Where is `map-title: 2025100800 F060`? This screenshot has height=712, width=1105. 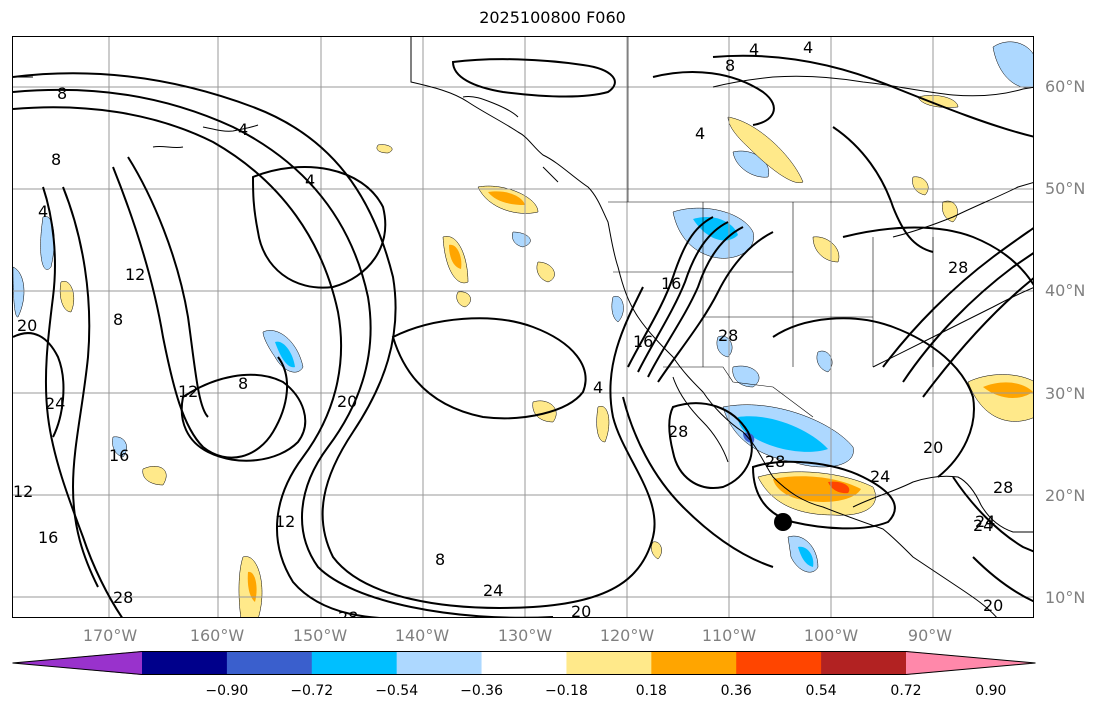 map-title: 2025100800 F060 is located at coordinates (552, 17).